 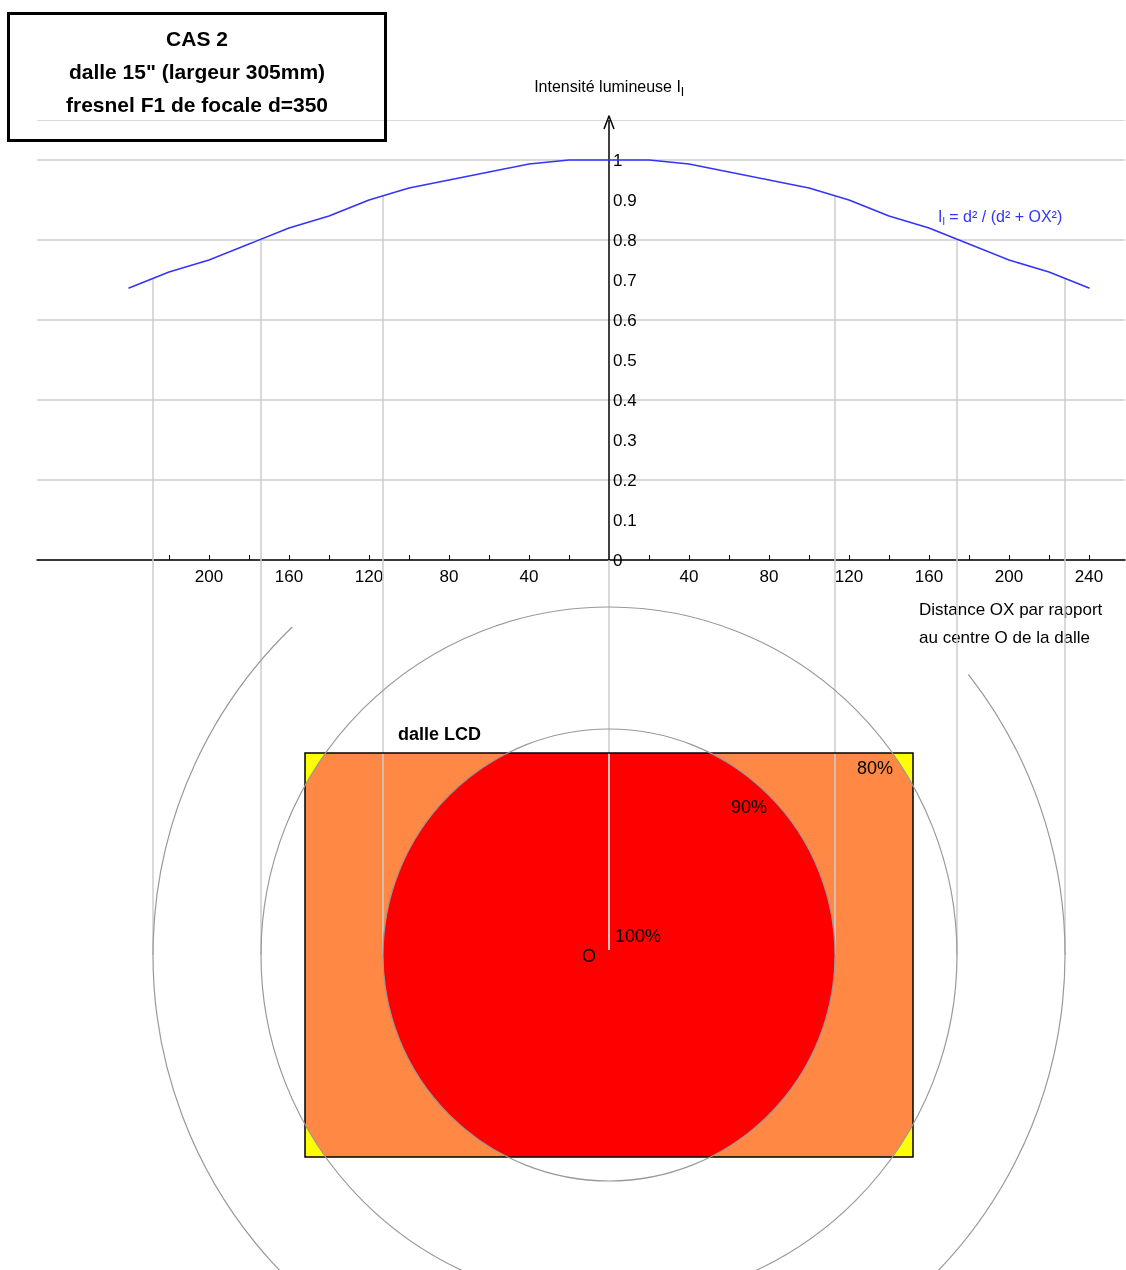 What do you see at coordinates (197, 39) in the screenshot?
I see `chart-title: CAS 2` at bounding box center [197, 39].